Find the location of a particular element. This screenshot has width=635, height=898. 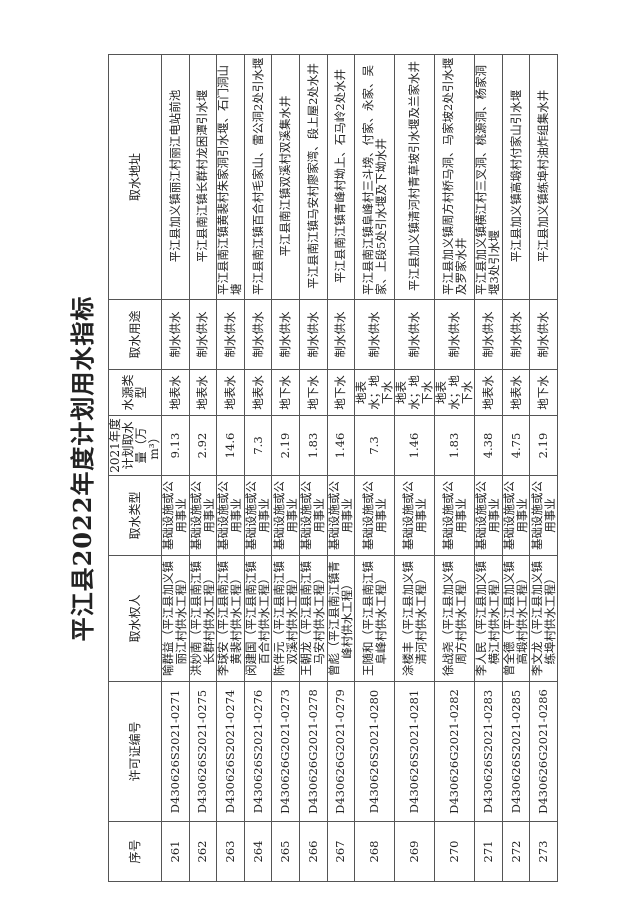

cell-amount: 1.46 is located at coordinates (341, 445).